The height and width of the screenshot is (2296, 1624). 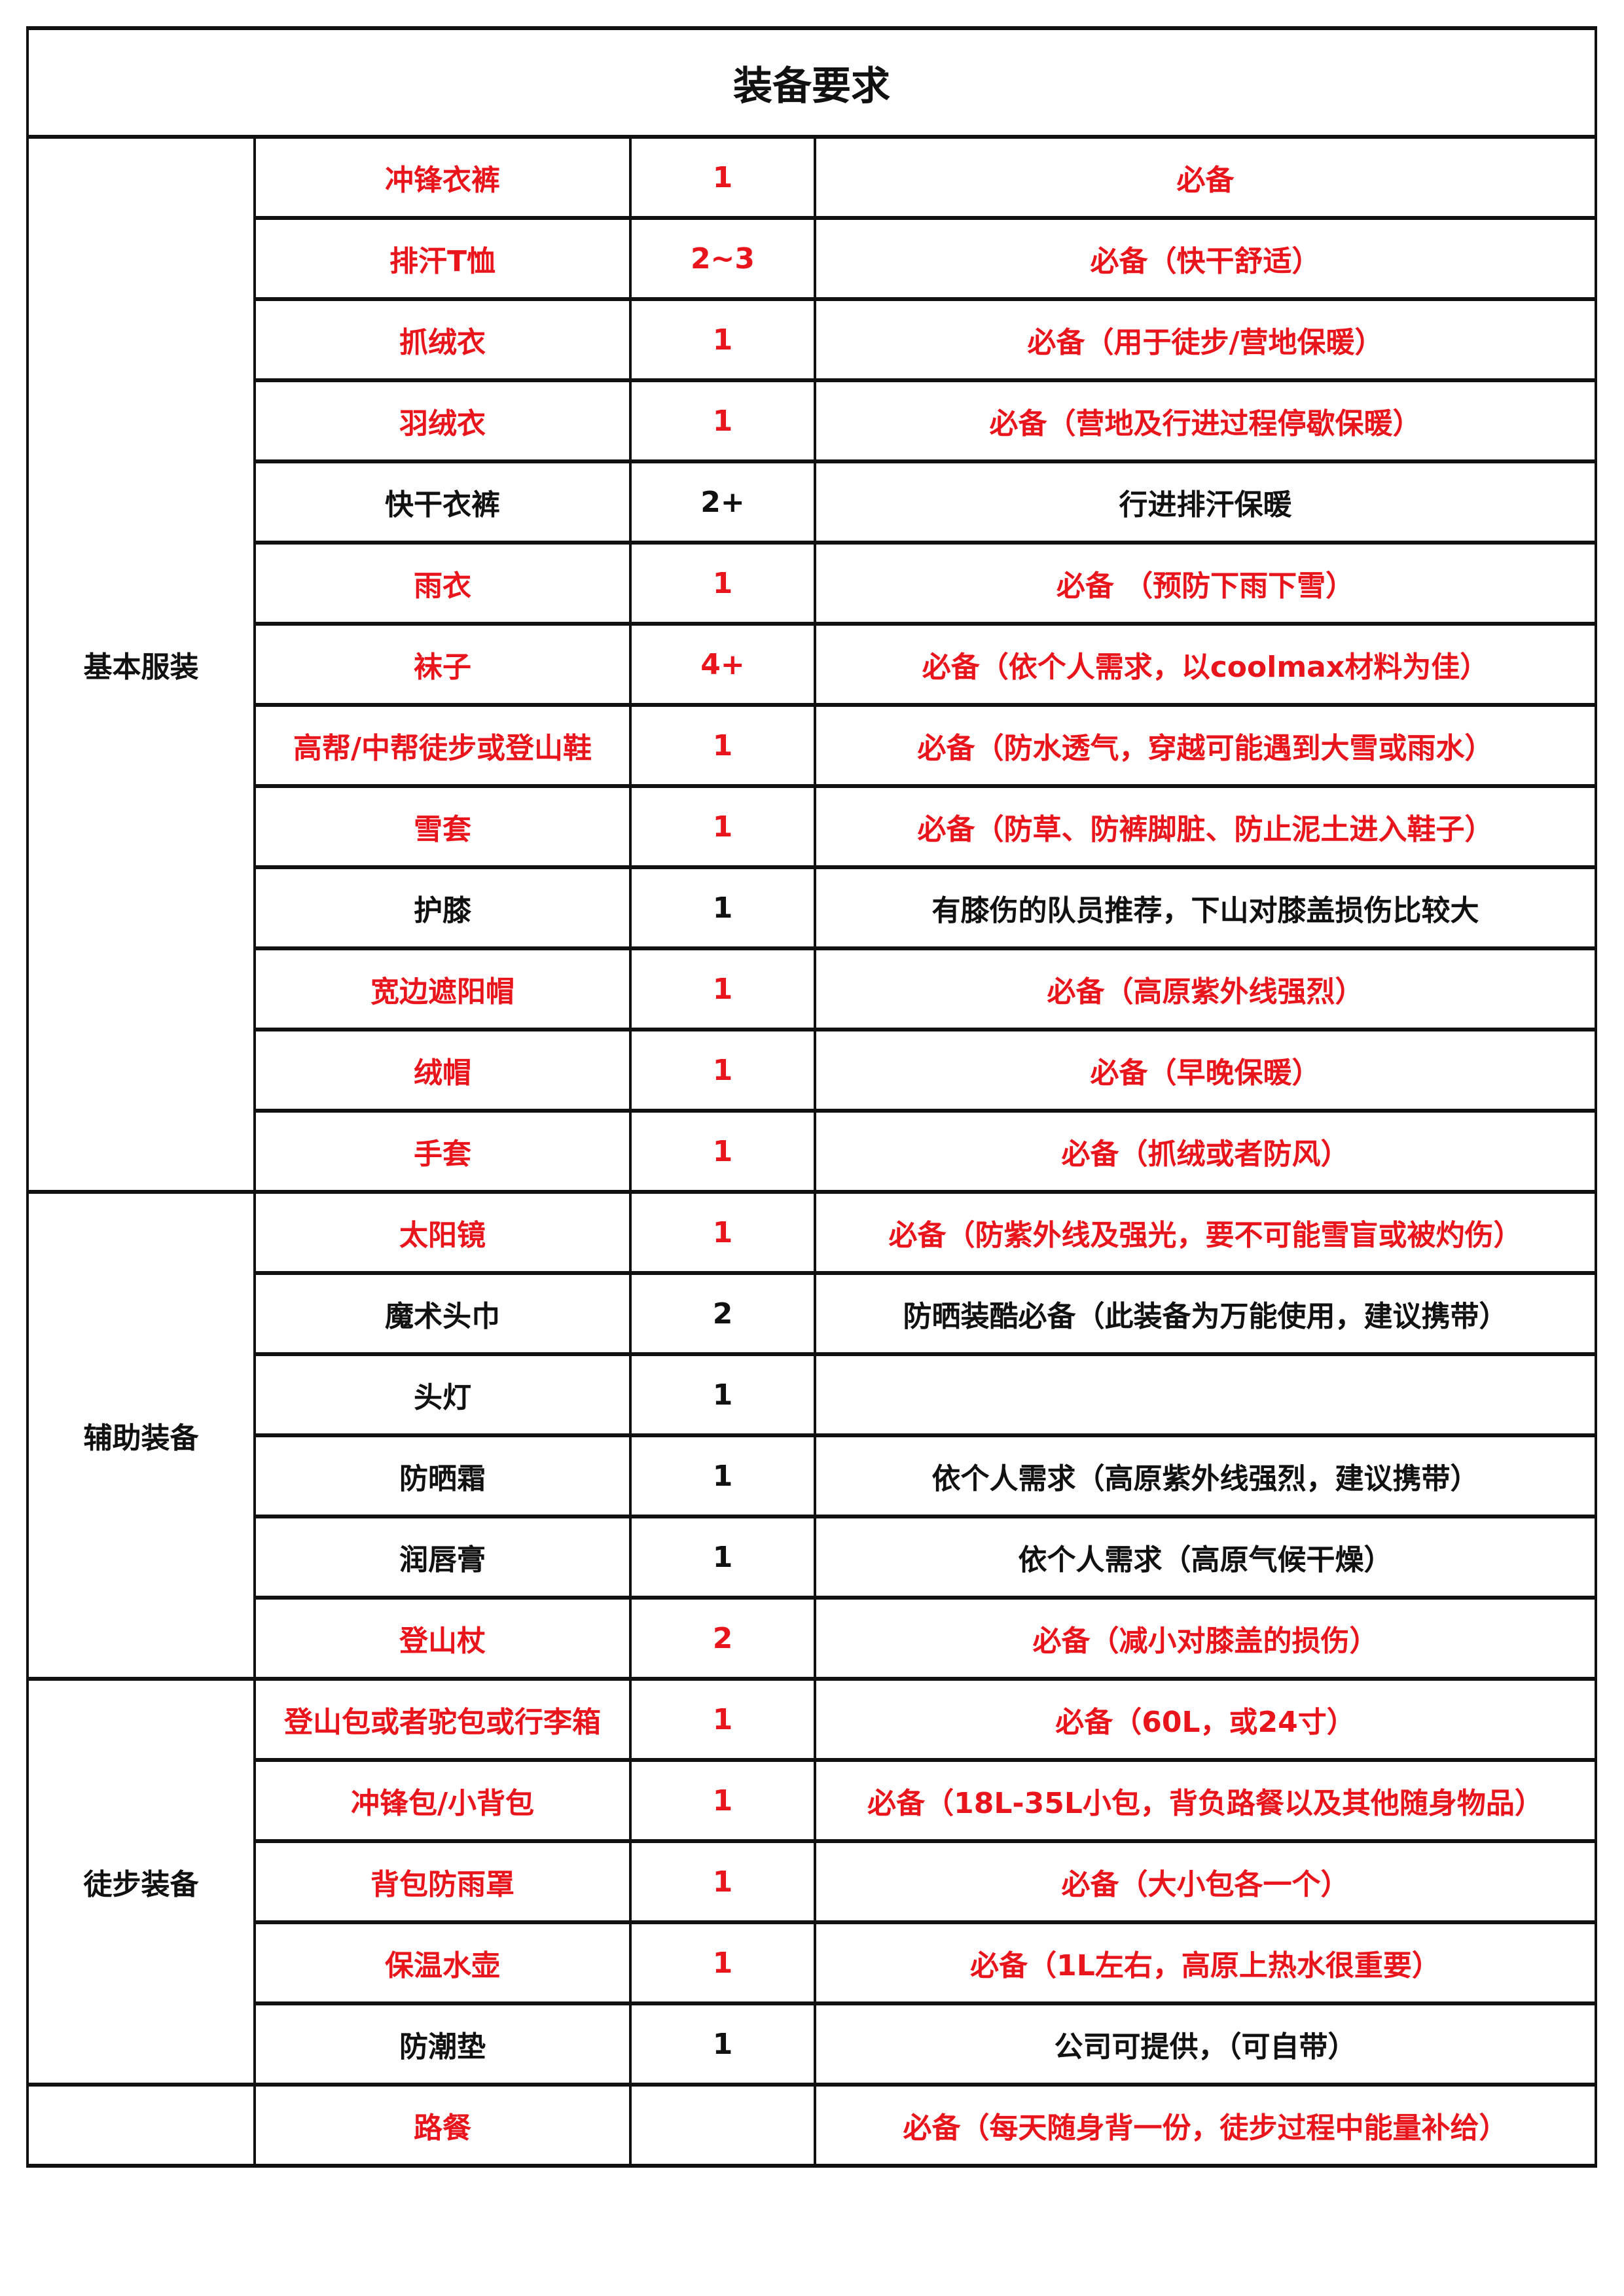 I want to click on table-row: 登山杖 2 必备（减小对膝盖的损伤）, so click(x=812, y=1638).